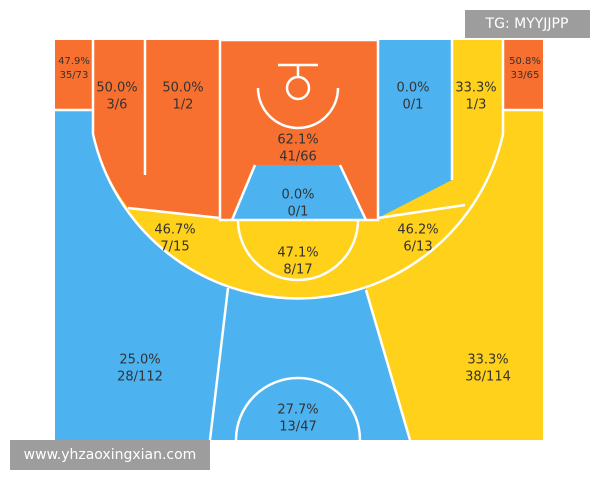 This screenshot has width=600, height=480. I want to click on watermark: www.yhzaoxingxian.com, so click(110, 455).